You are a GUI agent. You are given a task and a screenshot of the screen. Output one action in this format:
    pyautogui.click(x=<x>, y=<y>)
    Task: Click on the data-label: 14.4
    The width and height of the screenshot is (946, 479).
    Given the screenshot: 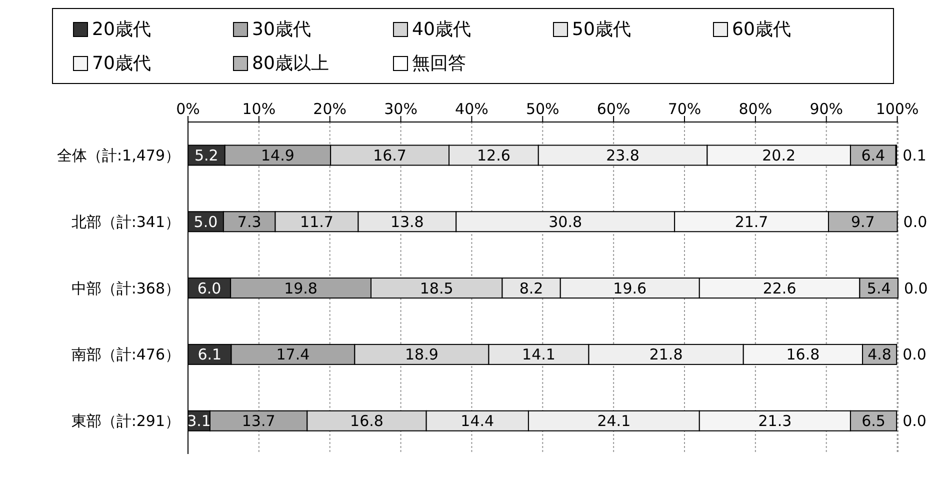 What is the action you would take?
    pyautogui.click(x=477, y=421)
    